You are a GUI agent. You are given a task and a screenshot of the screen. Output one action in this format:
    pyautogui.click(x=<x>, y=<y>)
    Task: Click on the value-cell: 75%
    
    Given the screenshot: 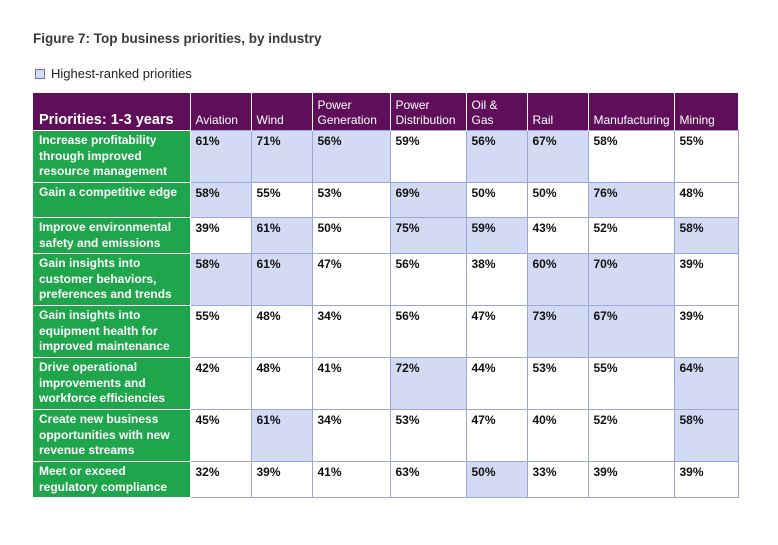 What is the action you would take?
    pyautogui.click(x=428, y=235)
    